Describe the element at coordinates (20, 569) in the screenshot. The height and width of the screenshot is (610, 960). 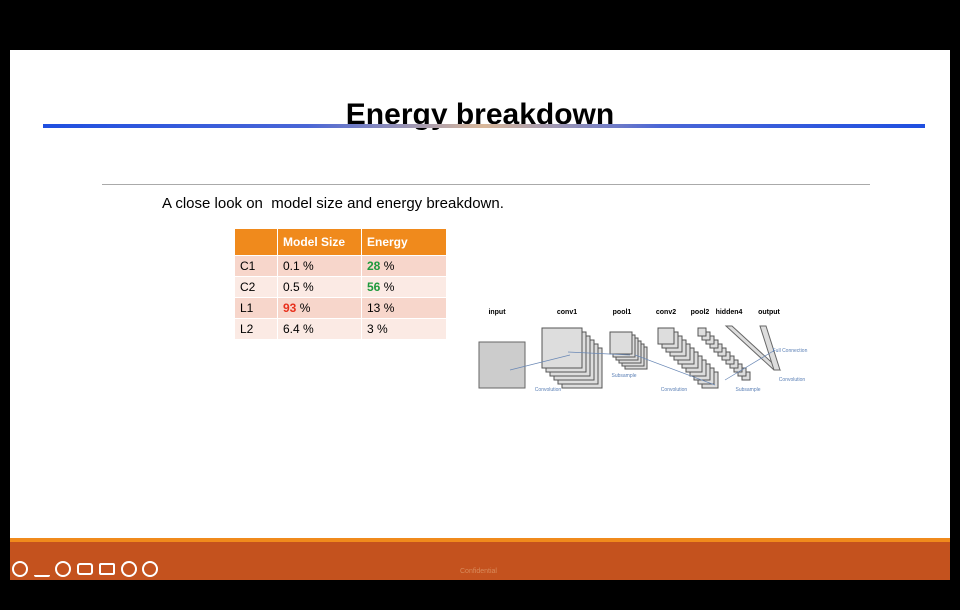
I see `prev-button` at that location.